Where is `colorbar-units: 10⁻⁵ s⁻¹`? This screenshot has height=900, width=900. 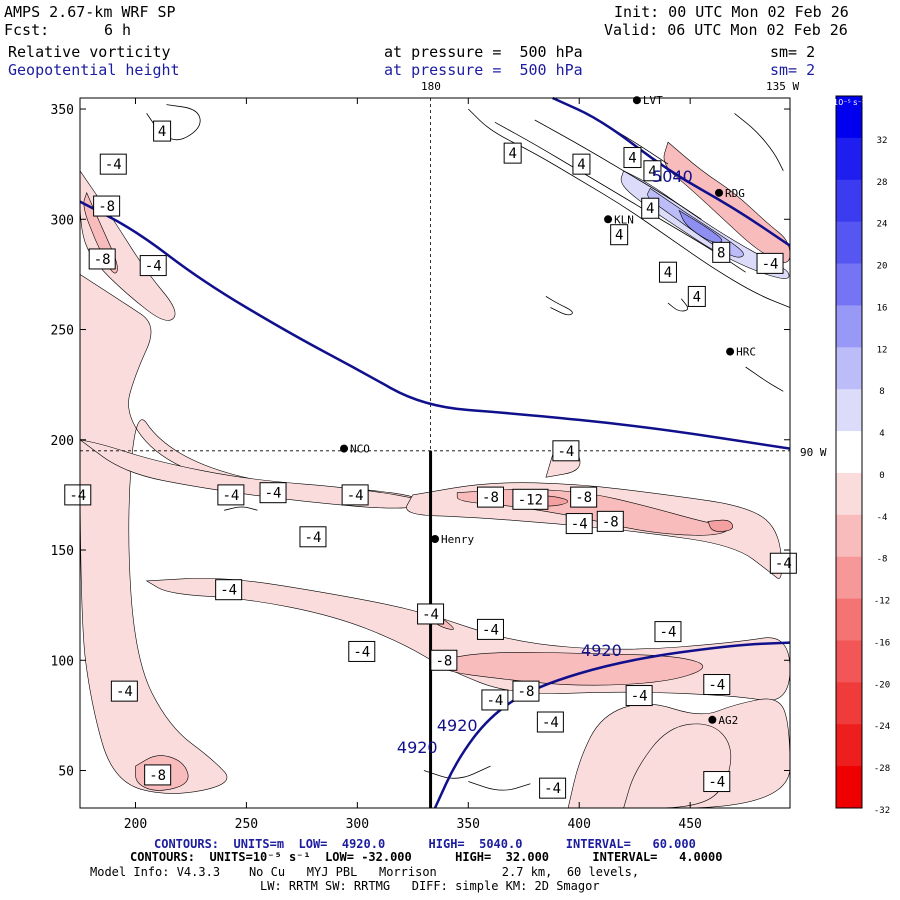 colorbar-units: 10⁻⁵ s⁻¹ is located at coordinates (849, 102).